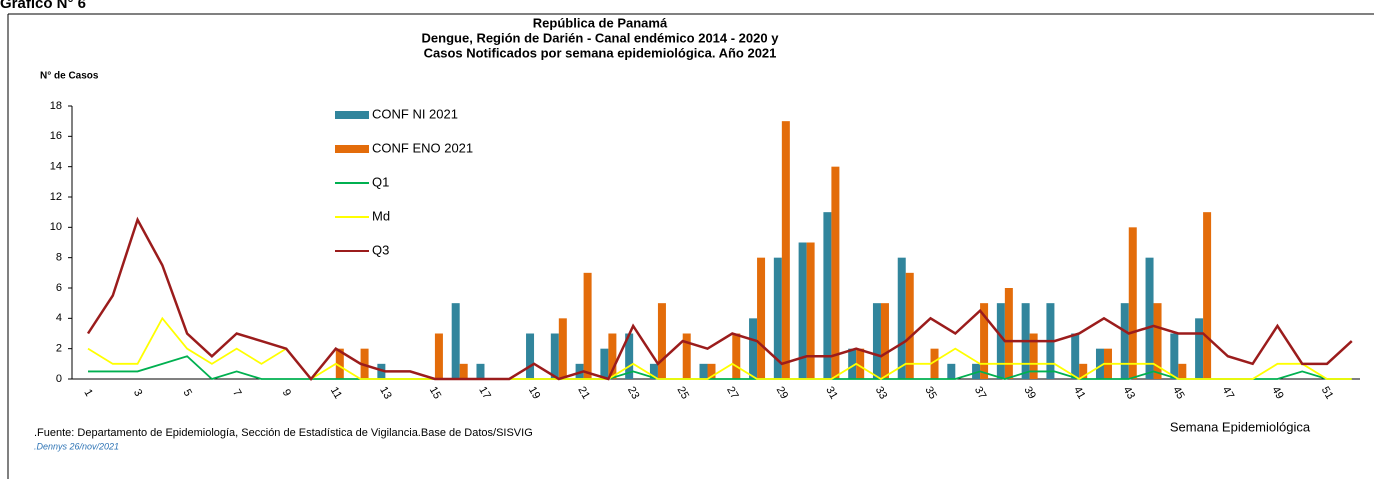  Describe the element at coordinates (56, 197) in the screenshot. I see `y-tick-label: 12` at that location.